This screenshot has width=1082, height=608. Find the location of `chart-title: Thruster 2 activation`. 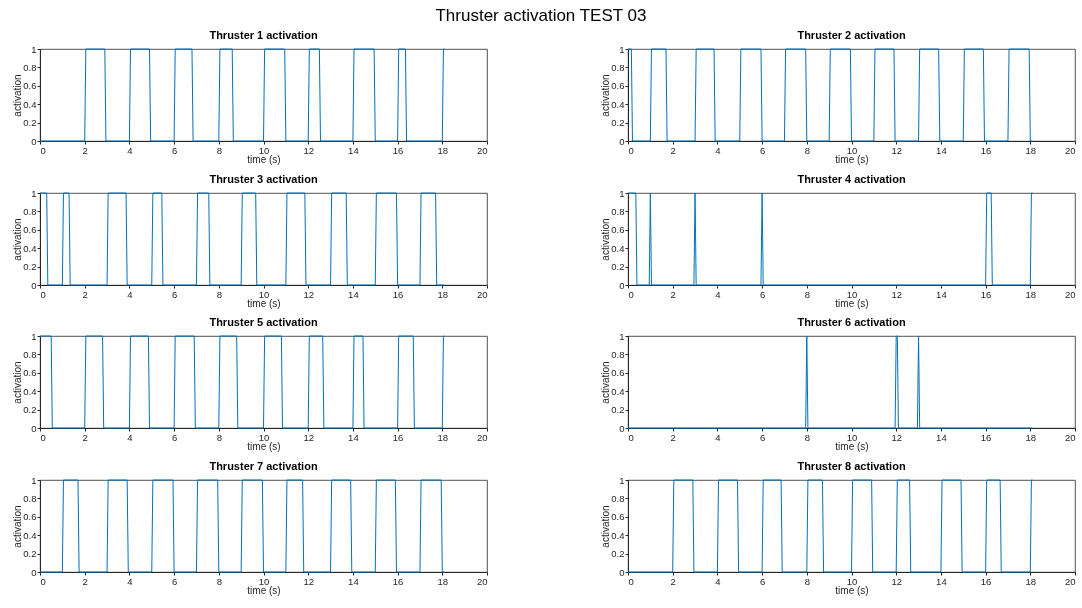

chart-title: Thruster 2 activation is located at coordinates (851, 35).